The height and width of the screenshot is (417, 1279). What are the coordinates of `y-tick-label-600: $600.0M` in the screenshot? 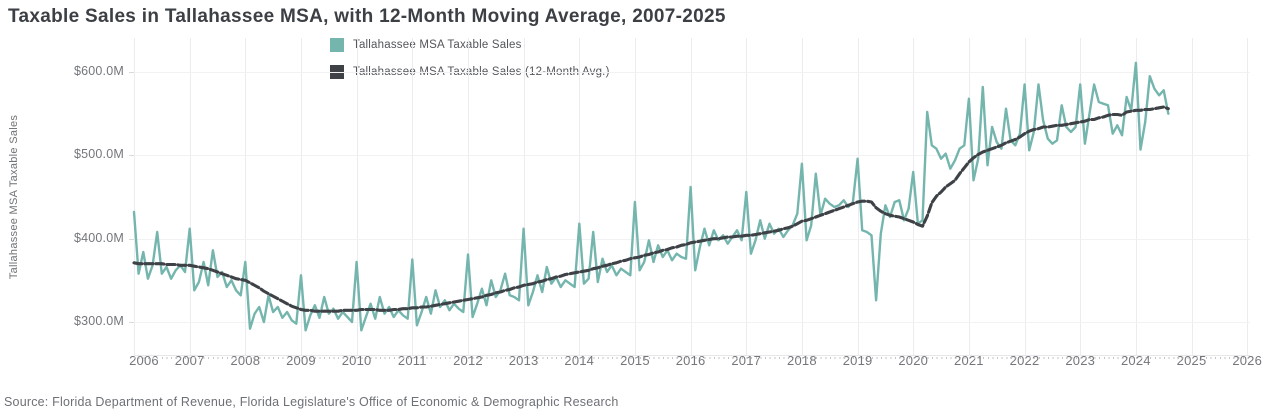 It's located at (98, 71).